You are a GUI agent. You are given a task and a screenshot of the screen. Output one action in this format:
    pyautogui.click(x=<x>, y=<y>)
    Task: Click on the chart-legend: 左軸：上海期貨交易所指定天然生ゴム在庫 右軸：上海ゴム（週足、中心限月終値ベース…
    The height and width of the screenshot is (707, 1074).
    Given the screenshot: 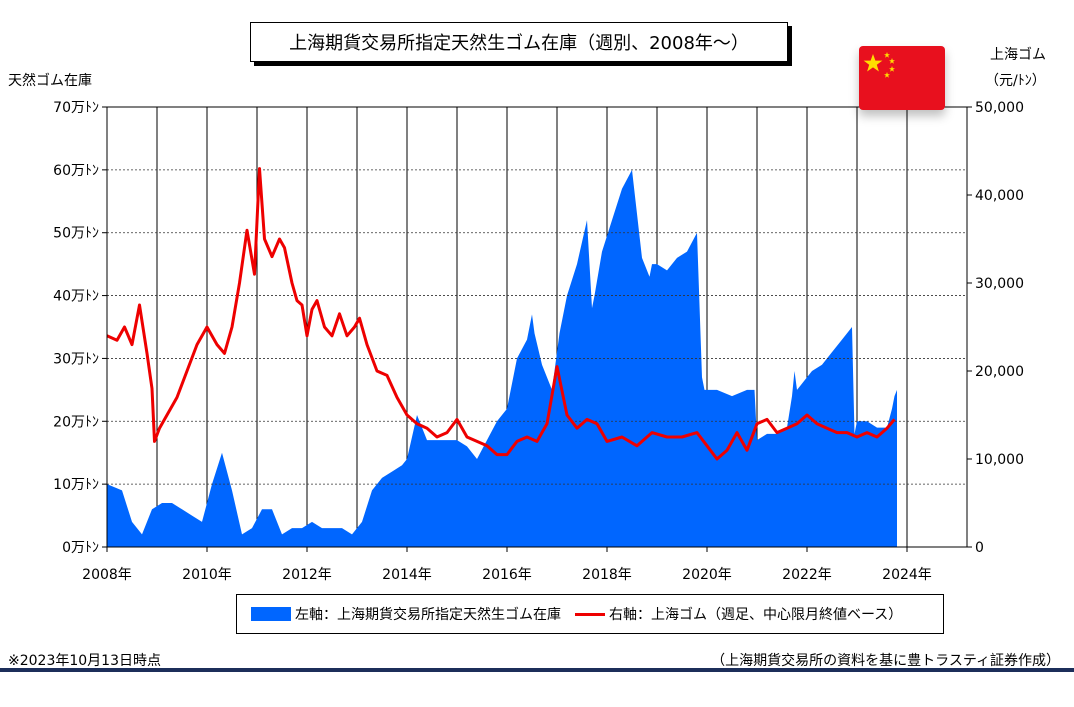 What is the action you would take?
    pyautogui.click(x=590, y=614)
    